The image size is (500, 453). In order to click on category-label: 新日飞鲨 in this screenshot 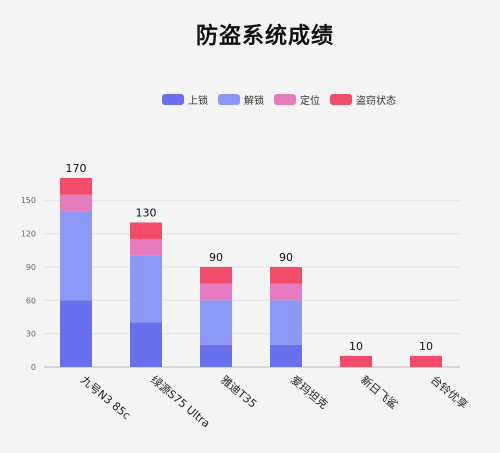, I will do `click(379, 392)`.